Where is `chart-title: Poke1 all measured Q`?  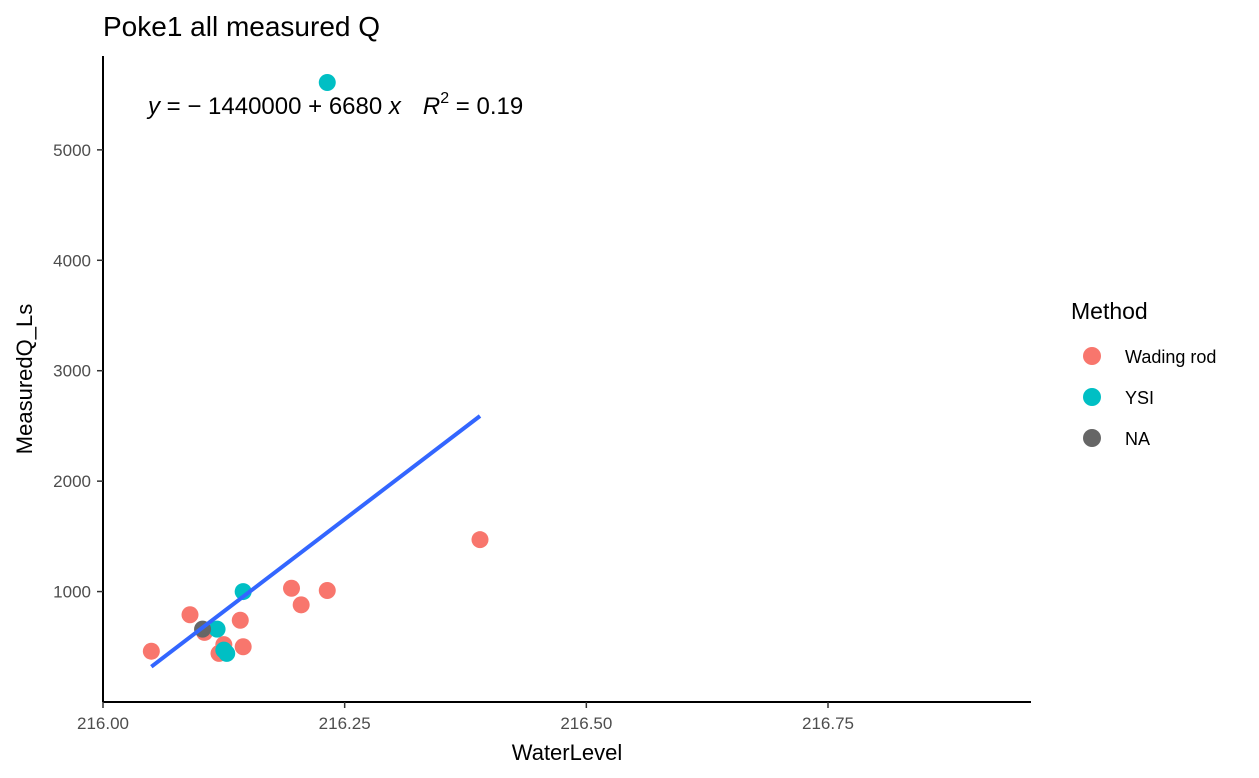
chart-title: Poke1 all measured Q is located at coordinates (241, 26).